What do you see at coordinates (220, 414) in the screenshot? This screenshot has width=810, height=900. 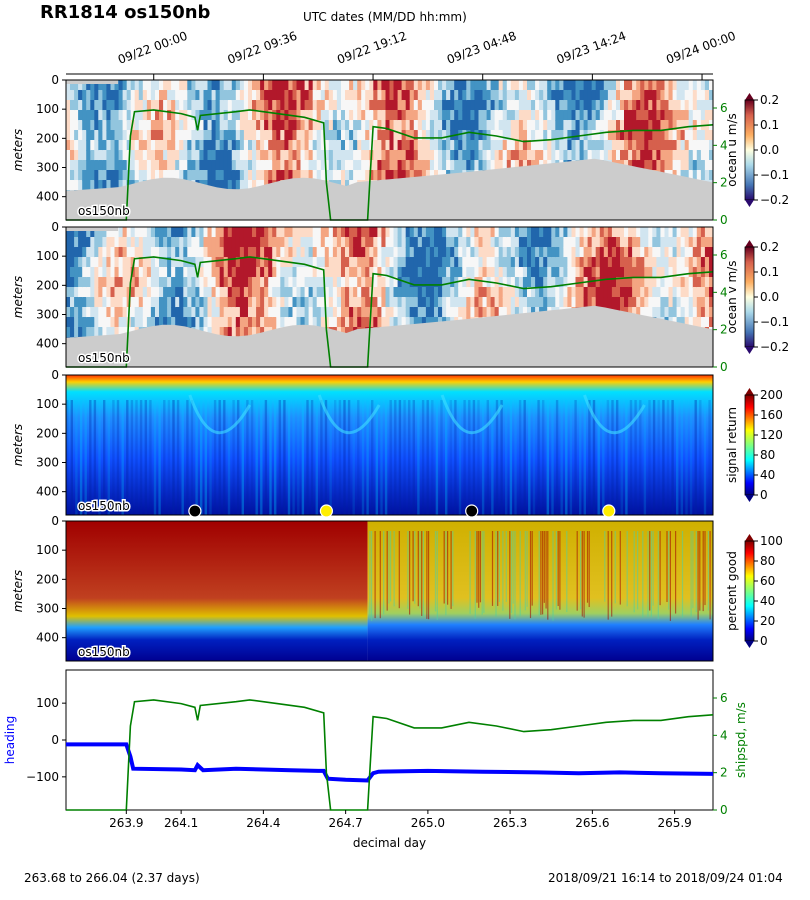 I see `signal-arc` at bounding box center [220, 414].